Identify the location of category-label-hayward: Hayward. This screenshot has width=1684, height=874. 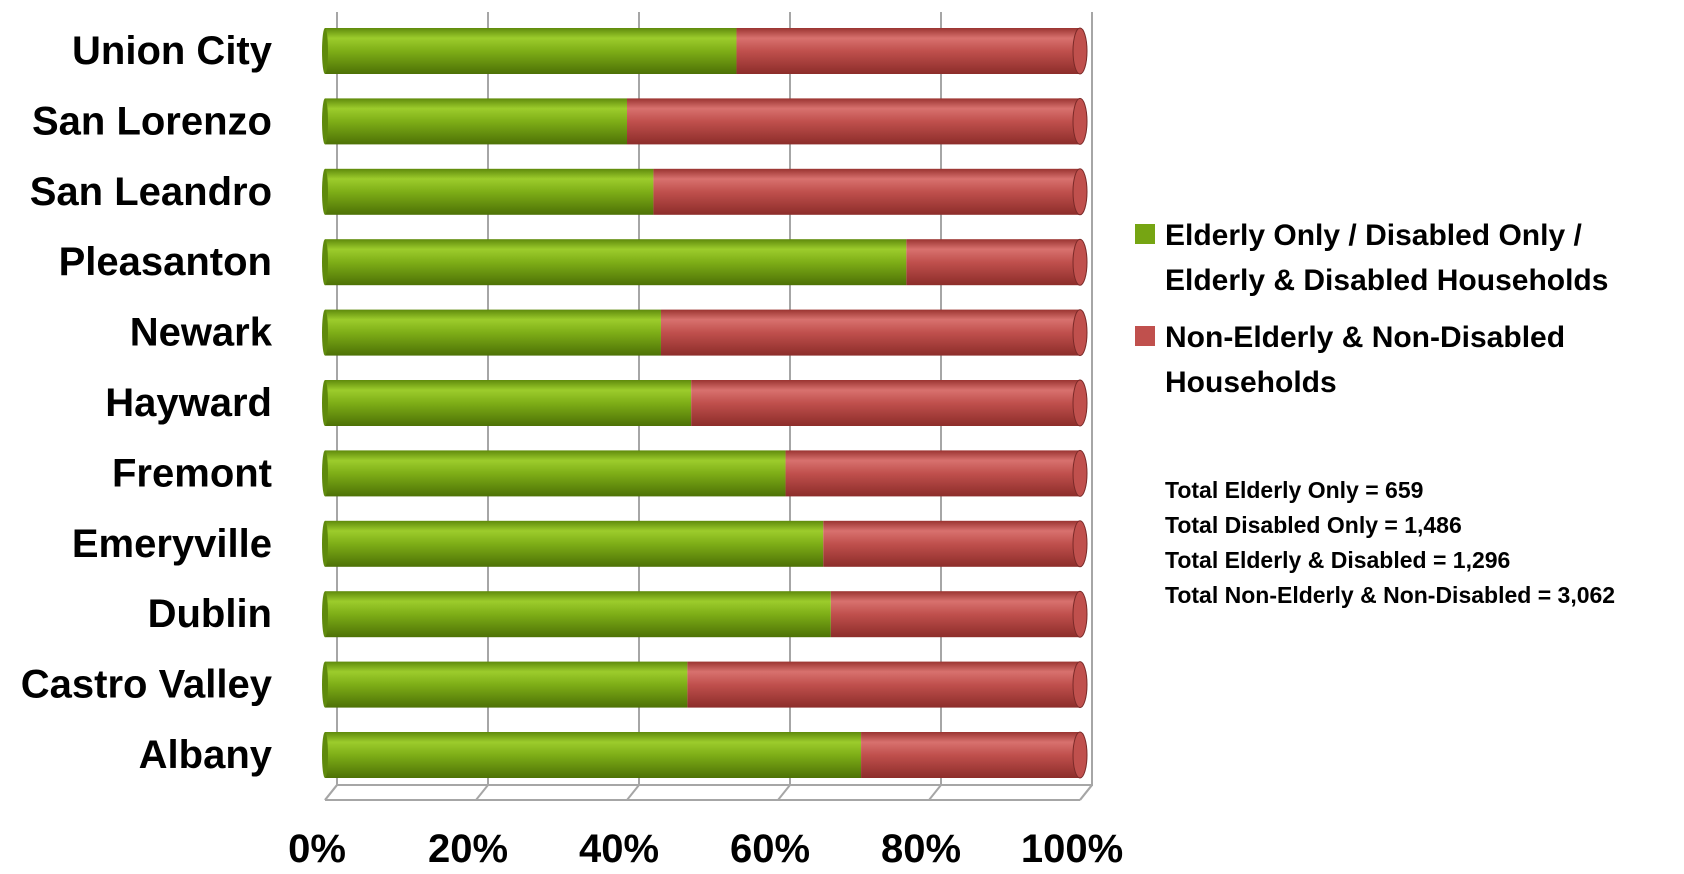
(188, 403).